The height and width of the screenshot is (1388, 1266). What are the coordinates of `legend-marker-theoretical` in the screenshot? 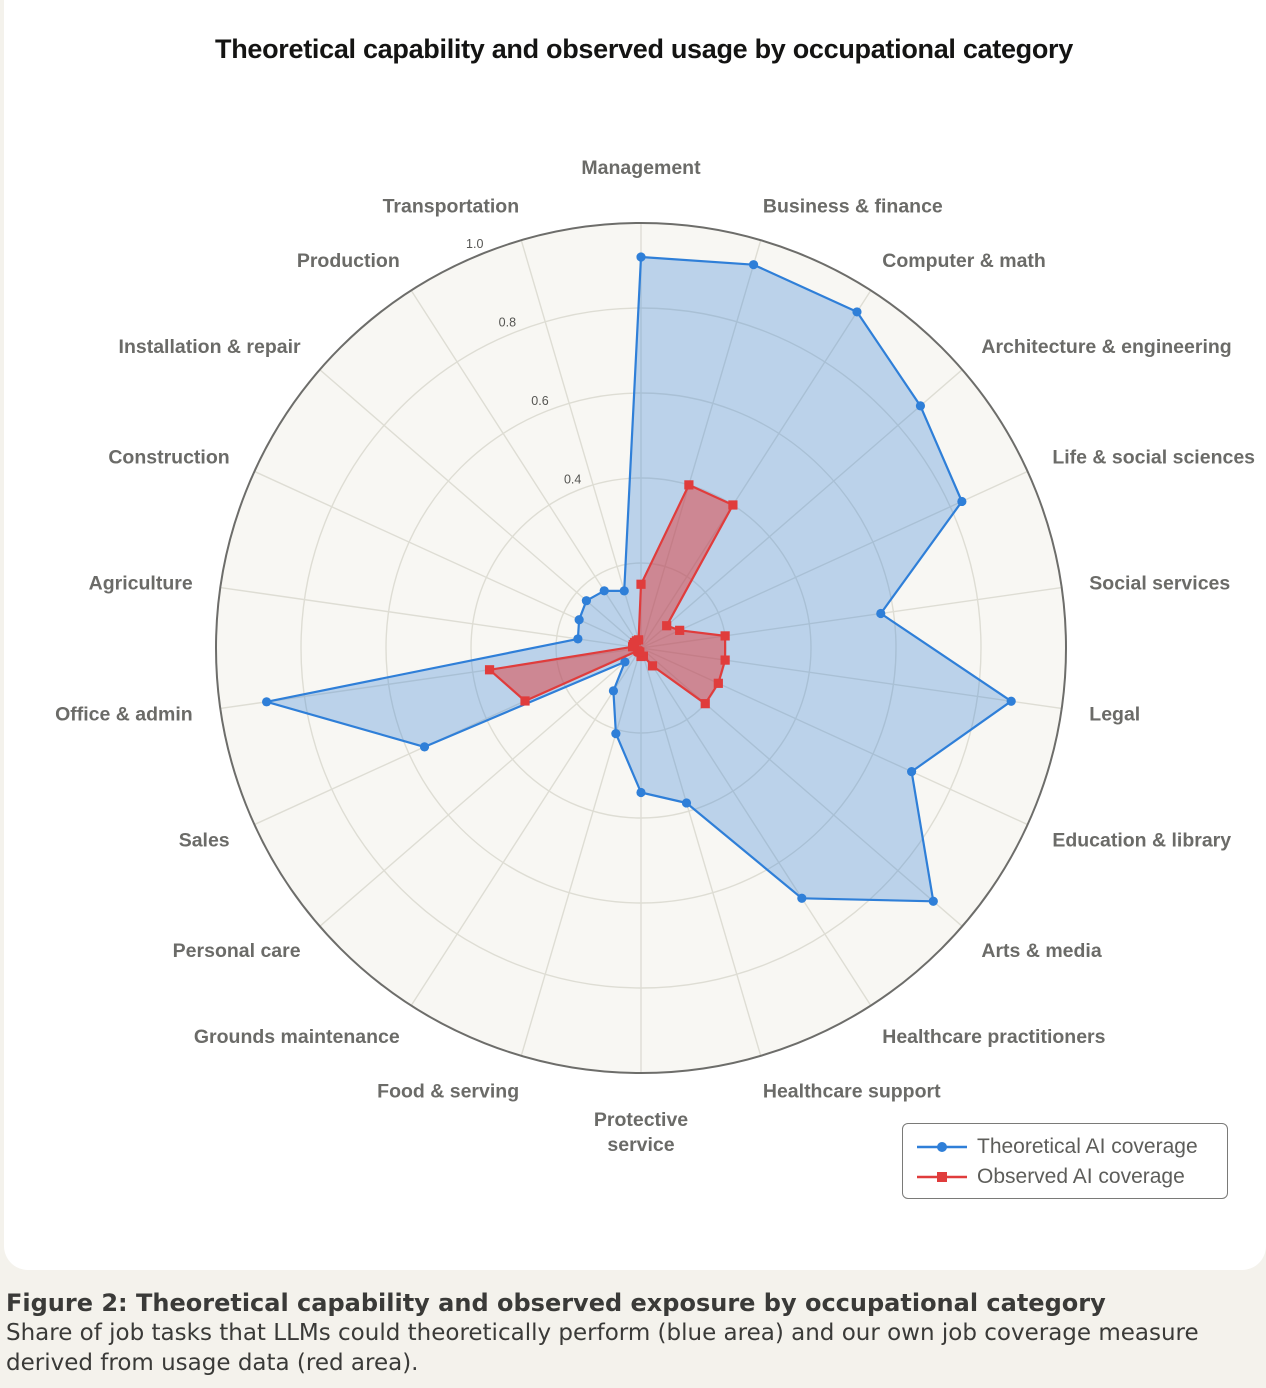 It's located at (942, 1147).